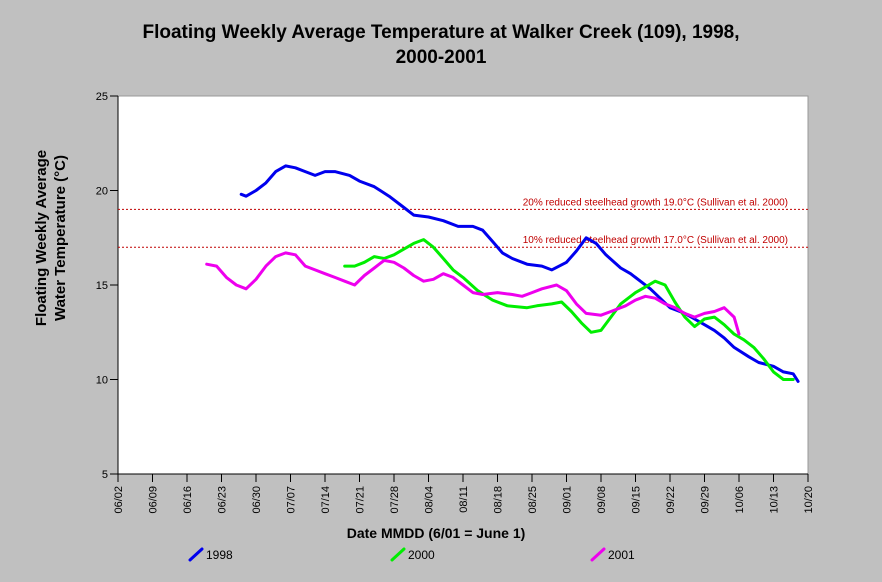  What do you see at coordinates (473, 293) in the screenshot?
I see `series-line-2001` at bounding box center [473, 293].